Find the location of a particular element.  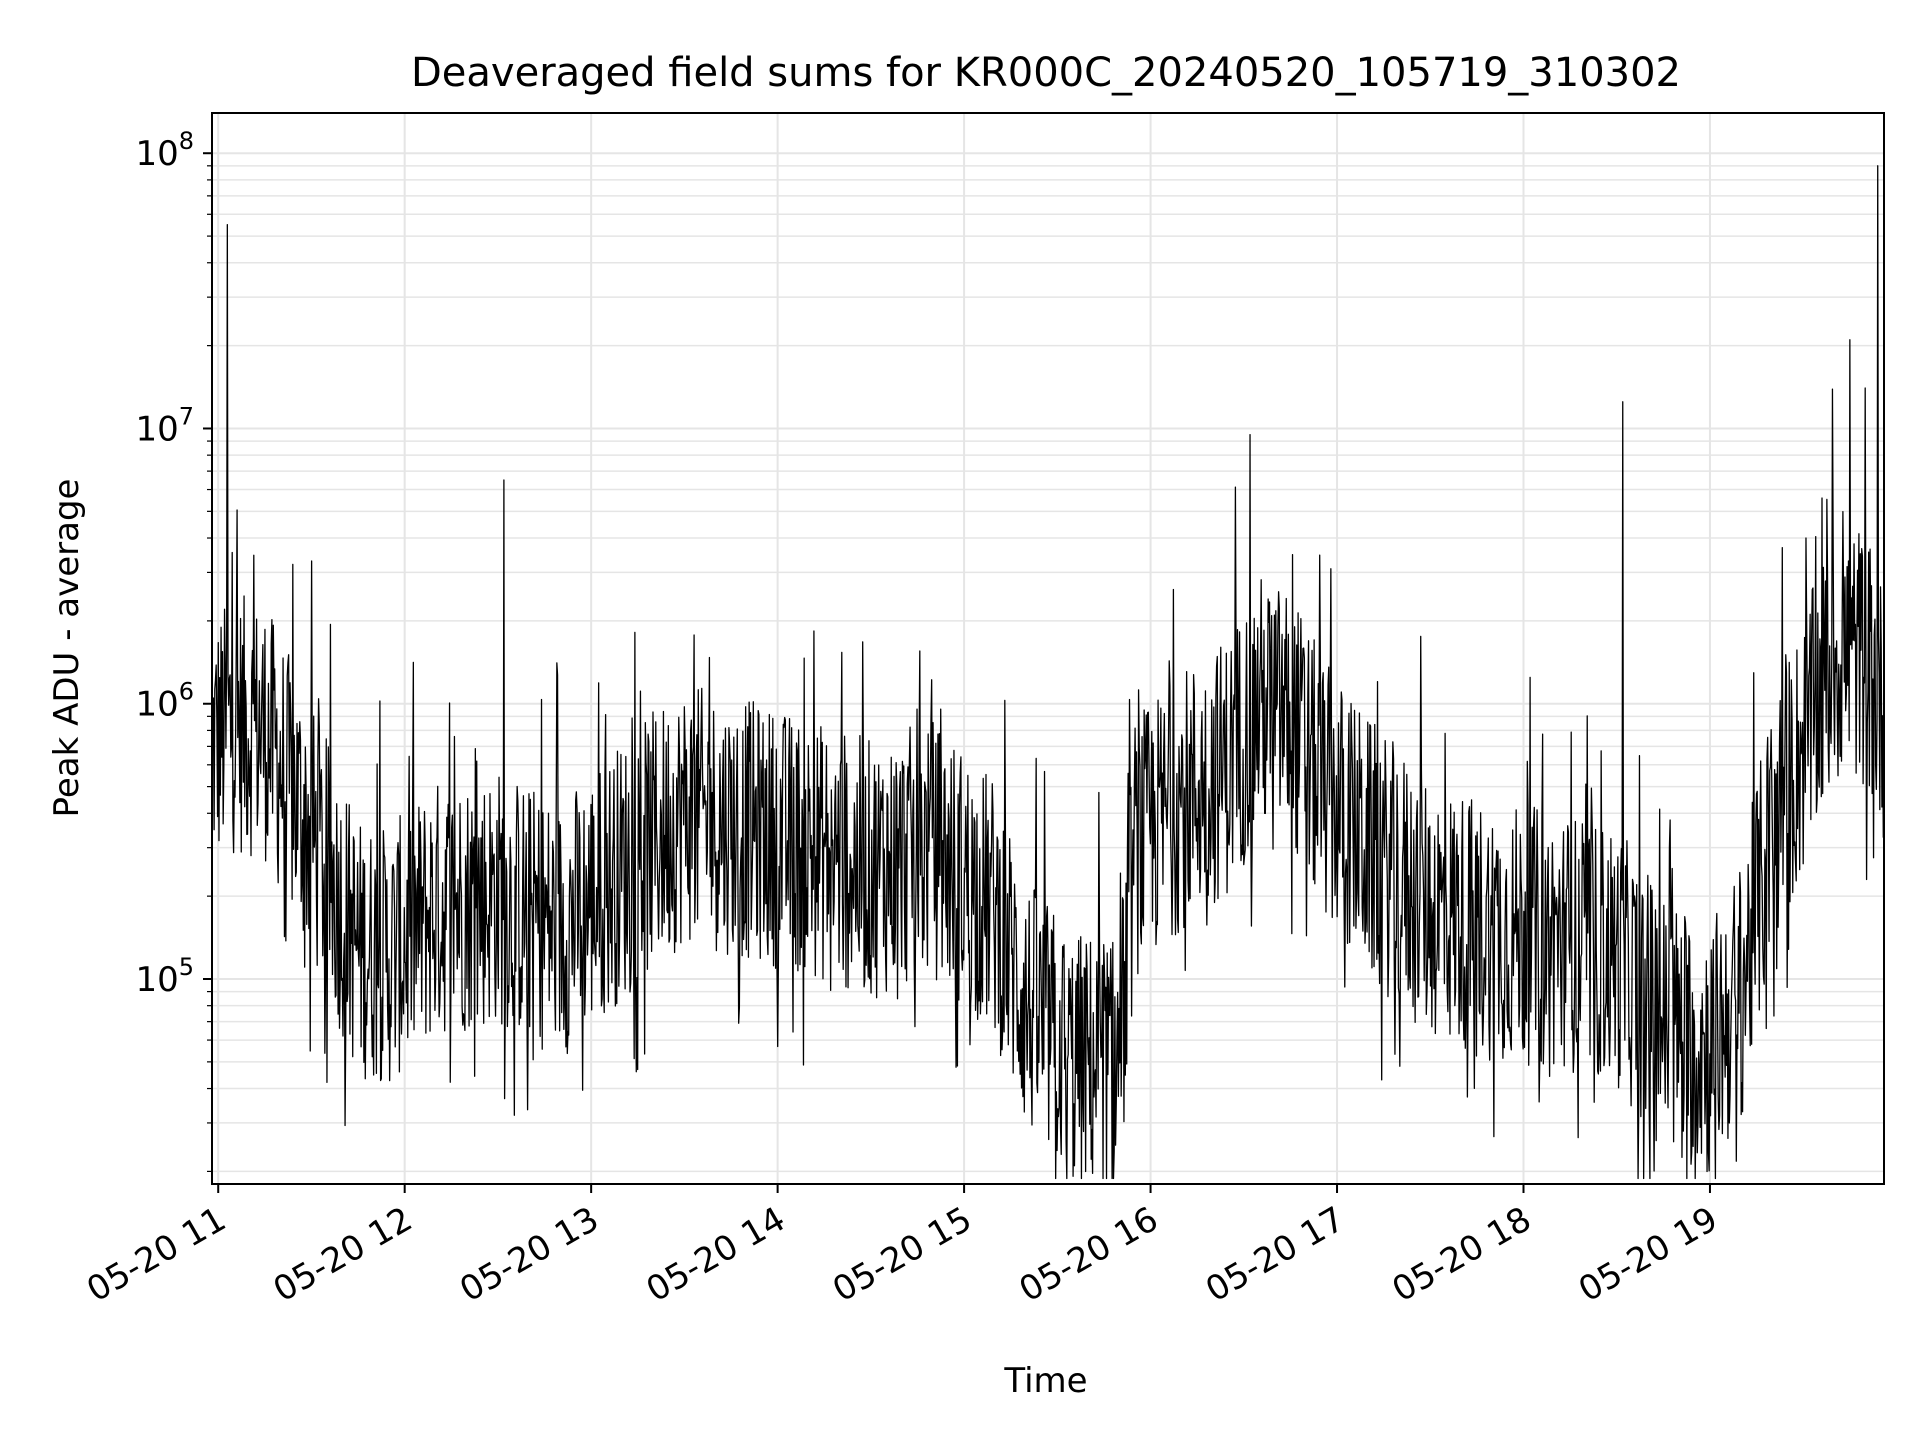

y-tick-label: 10⁵ is located at coordinates (164, 976).